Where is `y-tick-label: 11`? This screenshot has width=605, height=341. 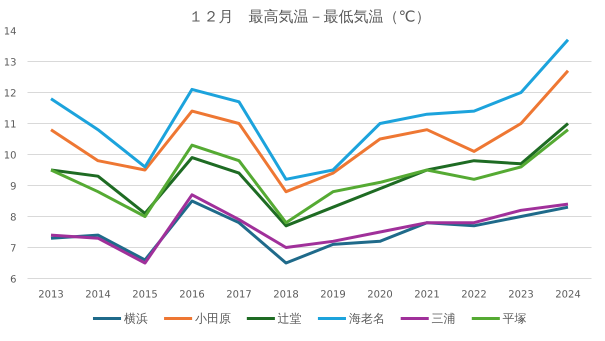
y-tick-label: 11 is located at coordinates (10, 125).